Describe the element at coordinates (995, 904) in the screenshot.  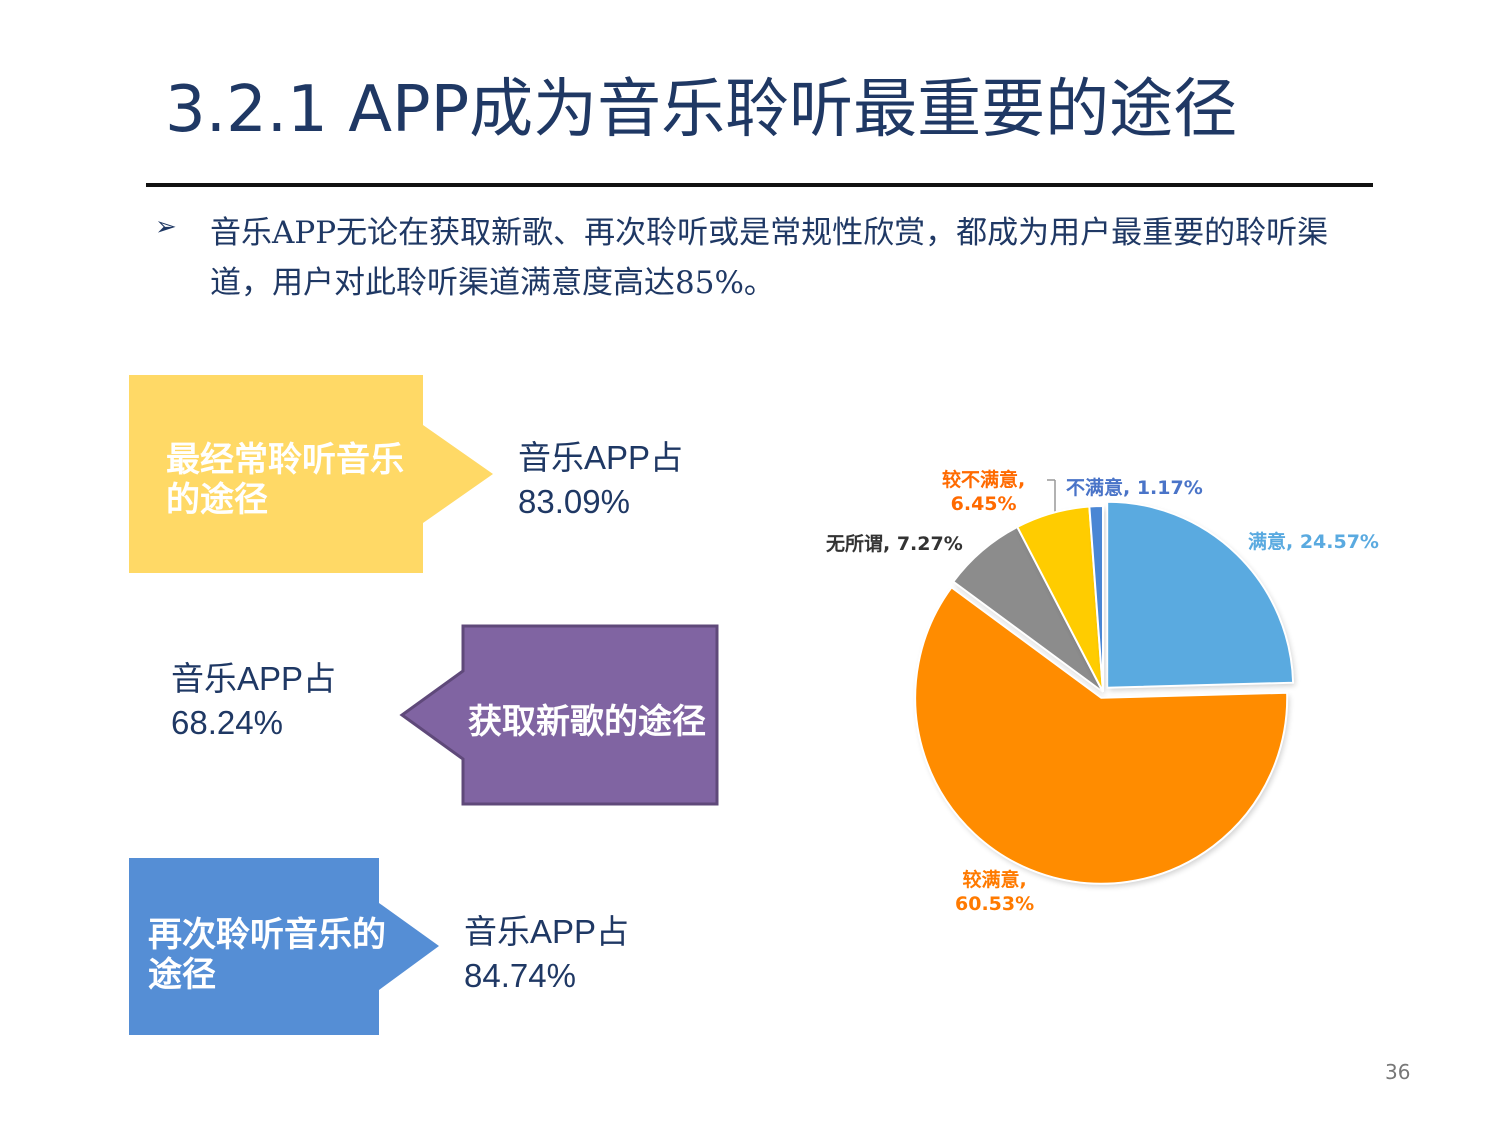
I see `pie-label-value: 60.53%` at that location.